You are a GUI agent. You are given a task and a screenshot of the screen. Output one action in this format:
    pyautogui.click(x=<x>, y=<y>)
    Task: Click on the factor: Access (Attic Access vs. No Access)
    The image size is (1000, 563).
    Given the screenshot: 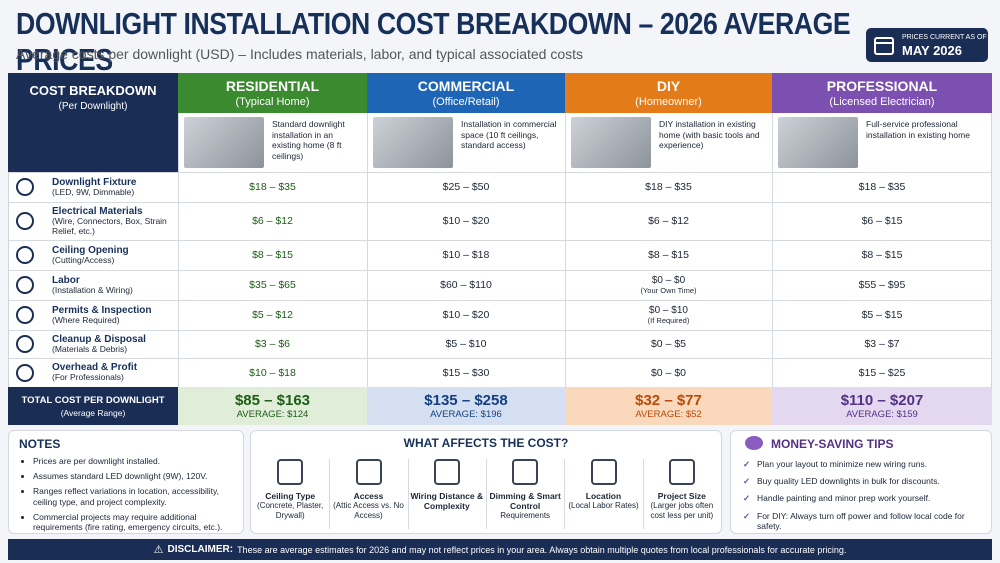 What is the action you would take?
    pyautogui.click(x=368, y=505)
    